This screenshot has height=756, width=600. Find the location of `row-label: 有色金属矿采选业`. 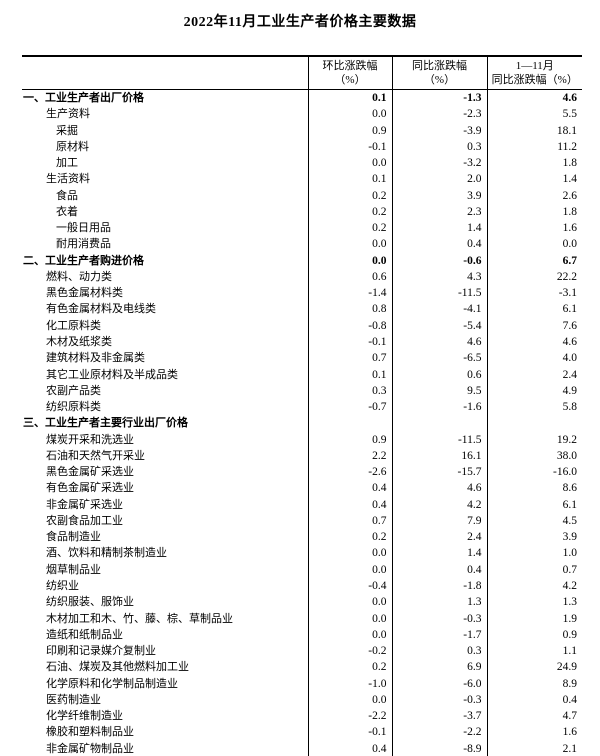

row-label: 有色金属矿采选业 is located at coordinates (90, 488).